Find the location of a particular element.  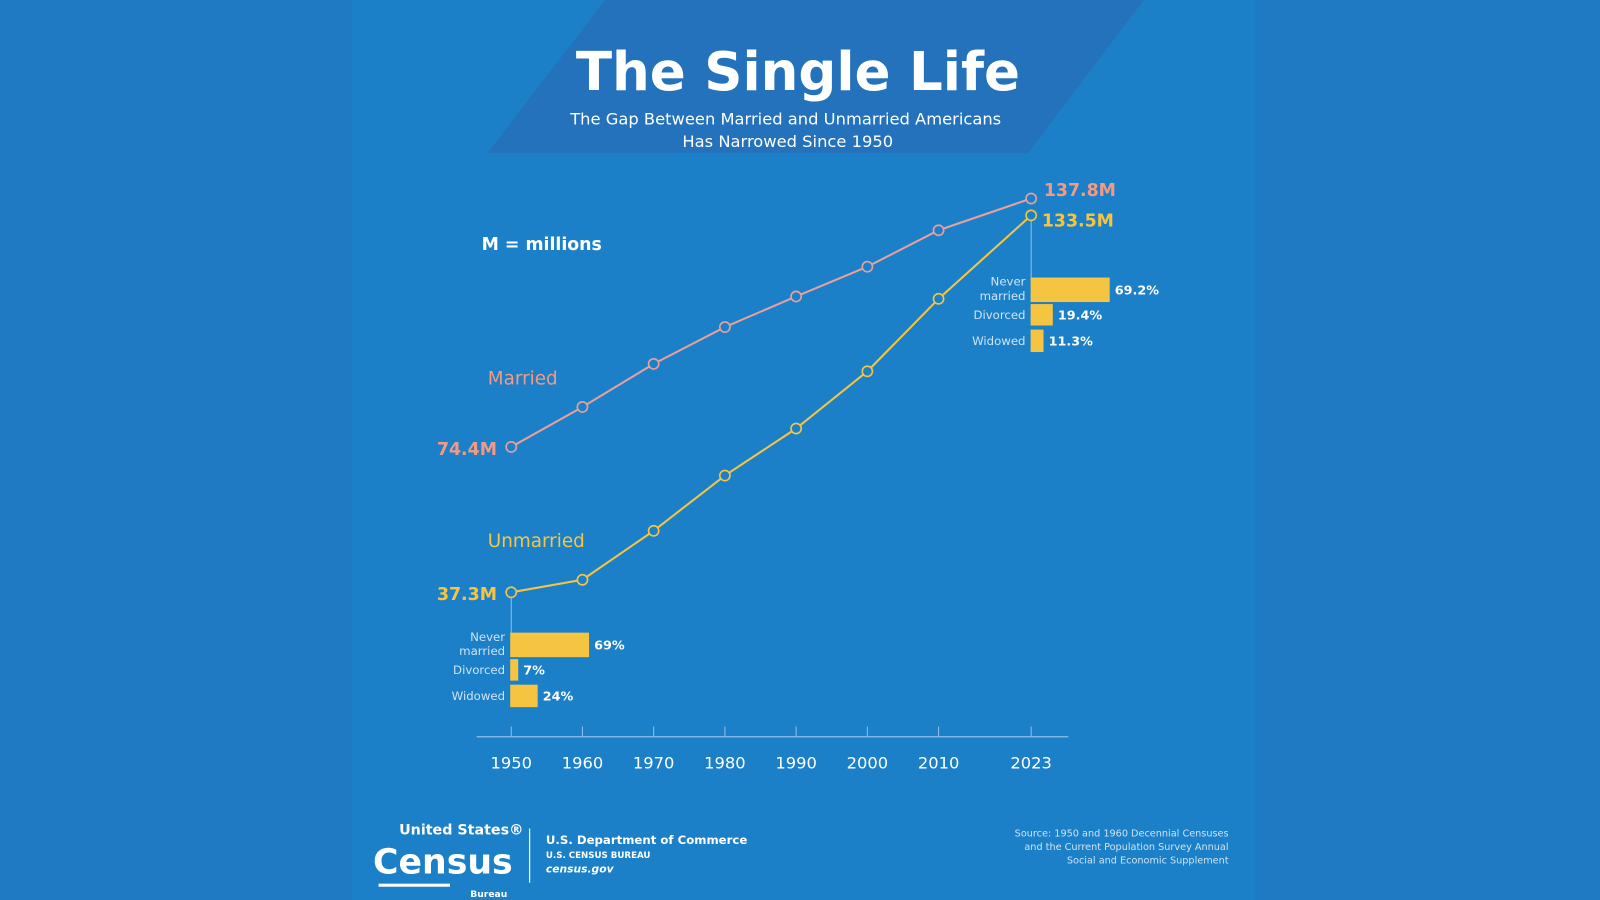

band-mask is located at coordinates (804, 163).